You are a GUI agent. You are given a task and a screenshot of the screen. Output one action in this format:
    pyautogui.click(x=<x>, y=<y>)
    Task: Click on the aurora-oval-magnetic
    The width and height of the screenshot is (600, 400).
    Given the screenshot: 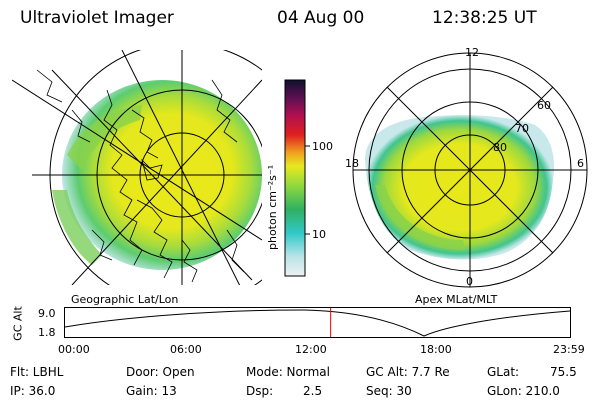 What is the action you would take?
    pyautogui.click(x=460, y=187)
    